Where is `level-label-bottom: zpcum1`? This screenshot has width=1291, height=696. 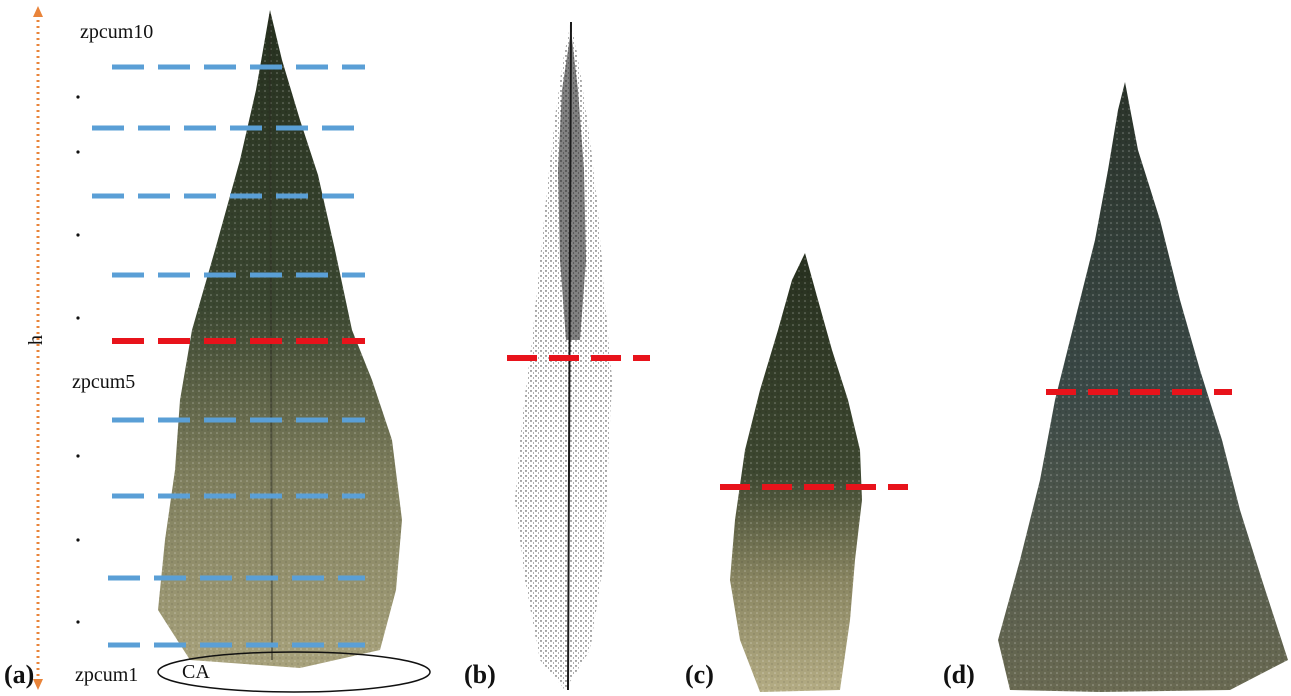 level-label-bottom: zpcum1 is located at coordinates (106, 675).